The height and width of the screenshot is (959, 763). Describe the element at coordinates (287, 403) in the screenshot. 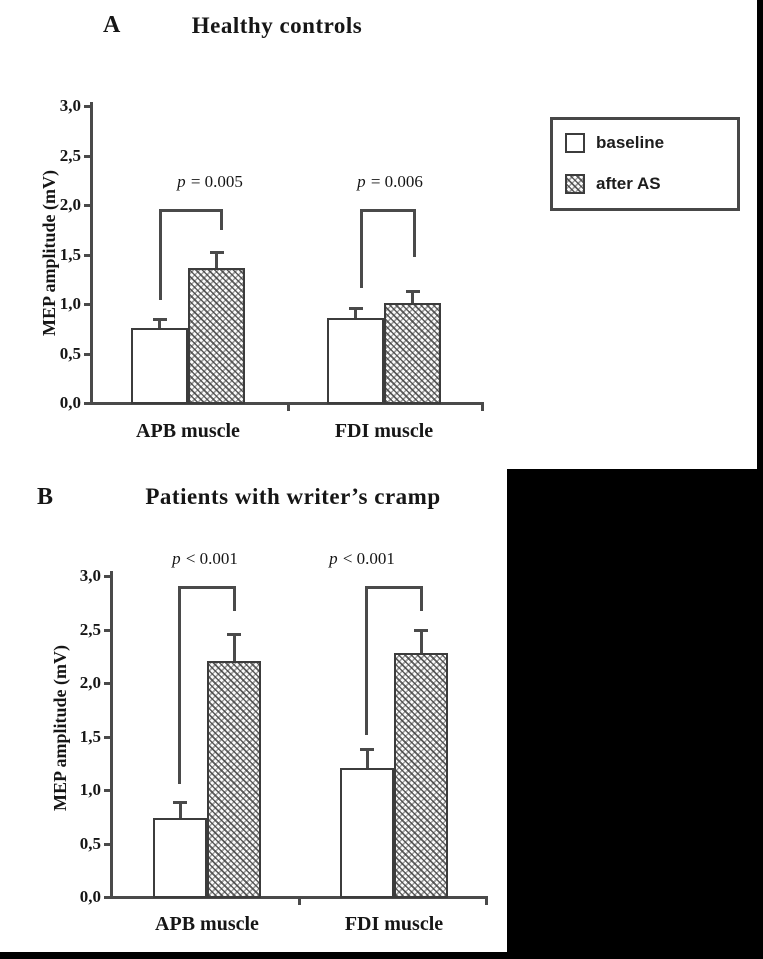

I see `a-x-axis-line` at that location.